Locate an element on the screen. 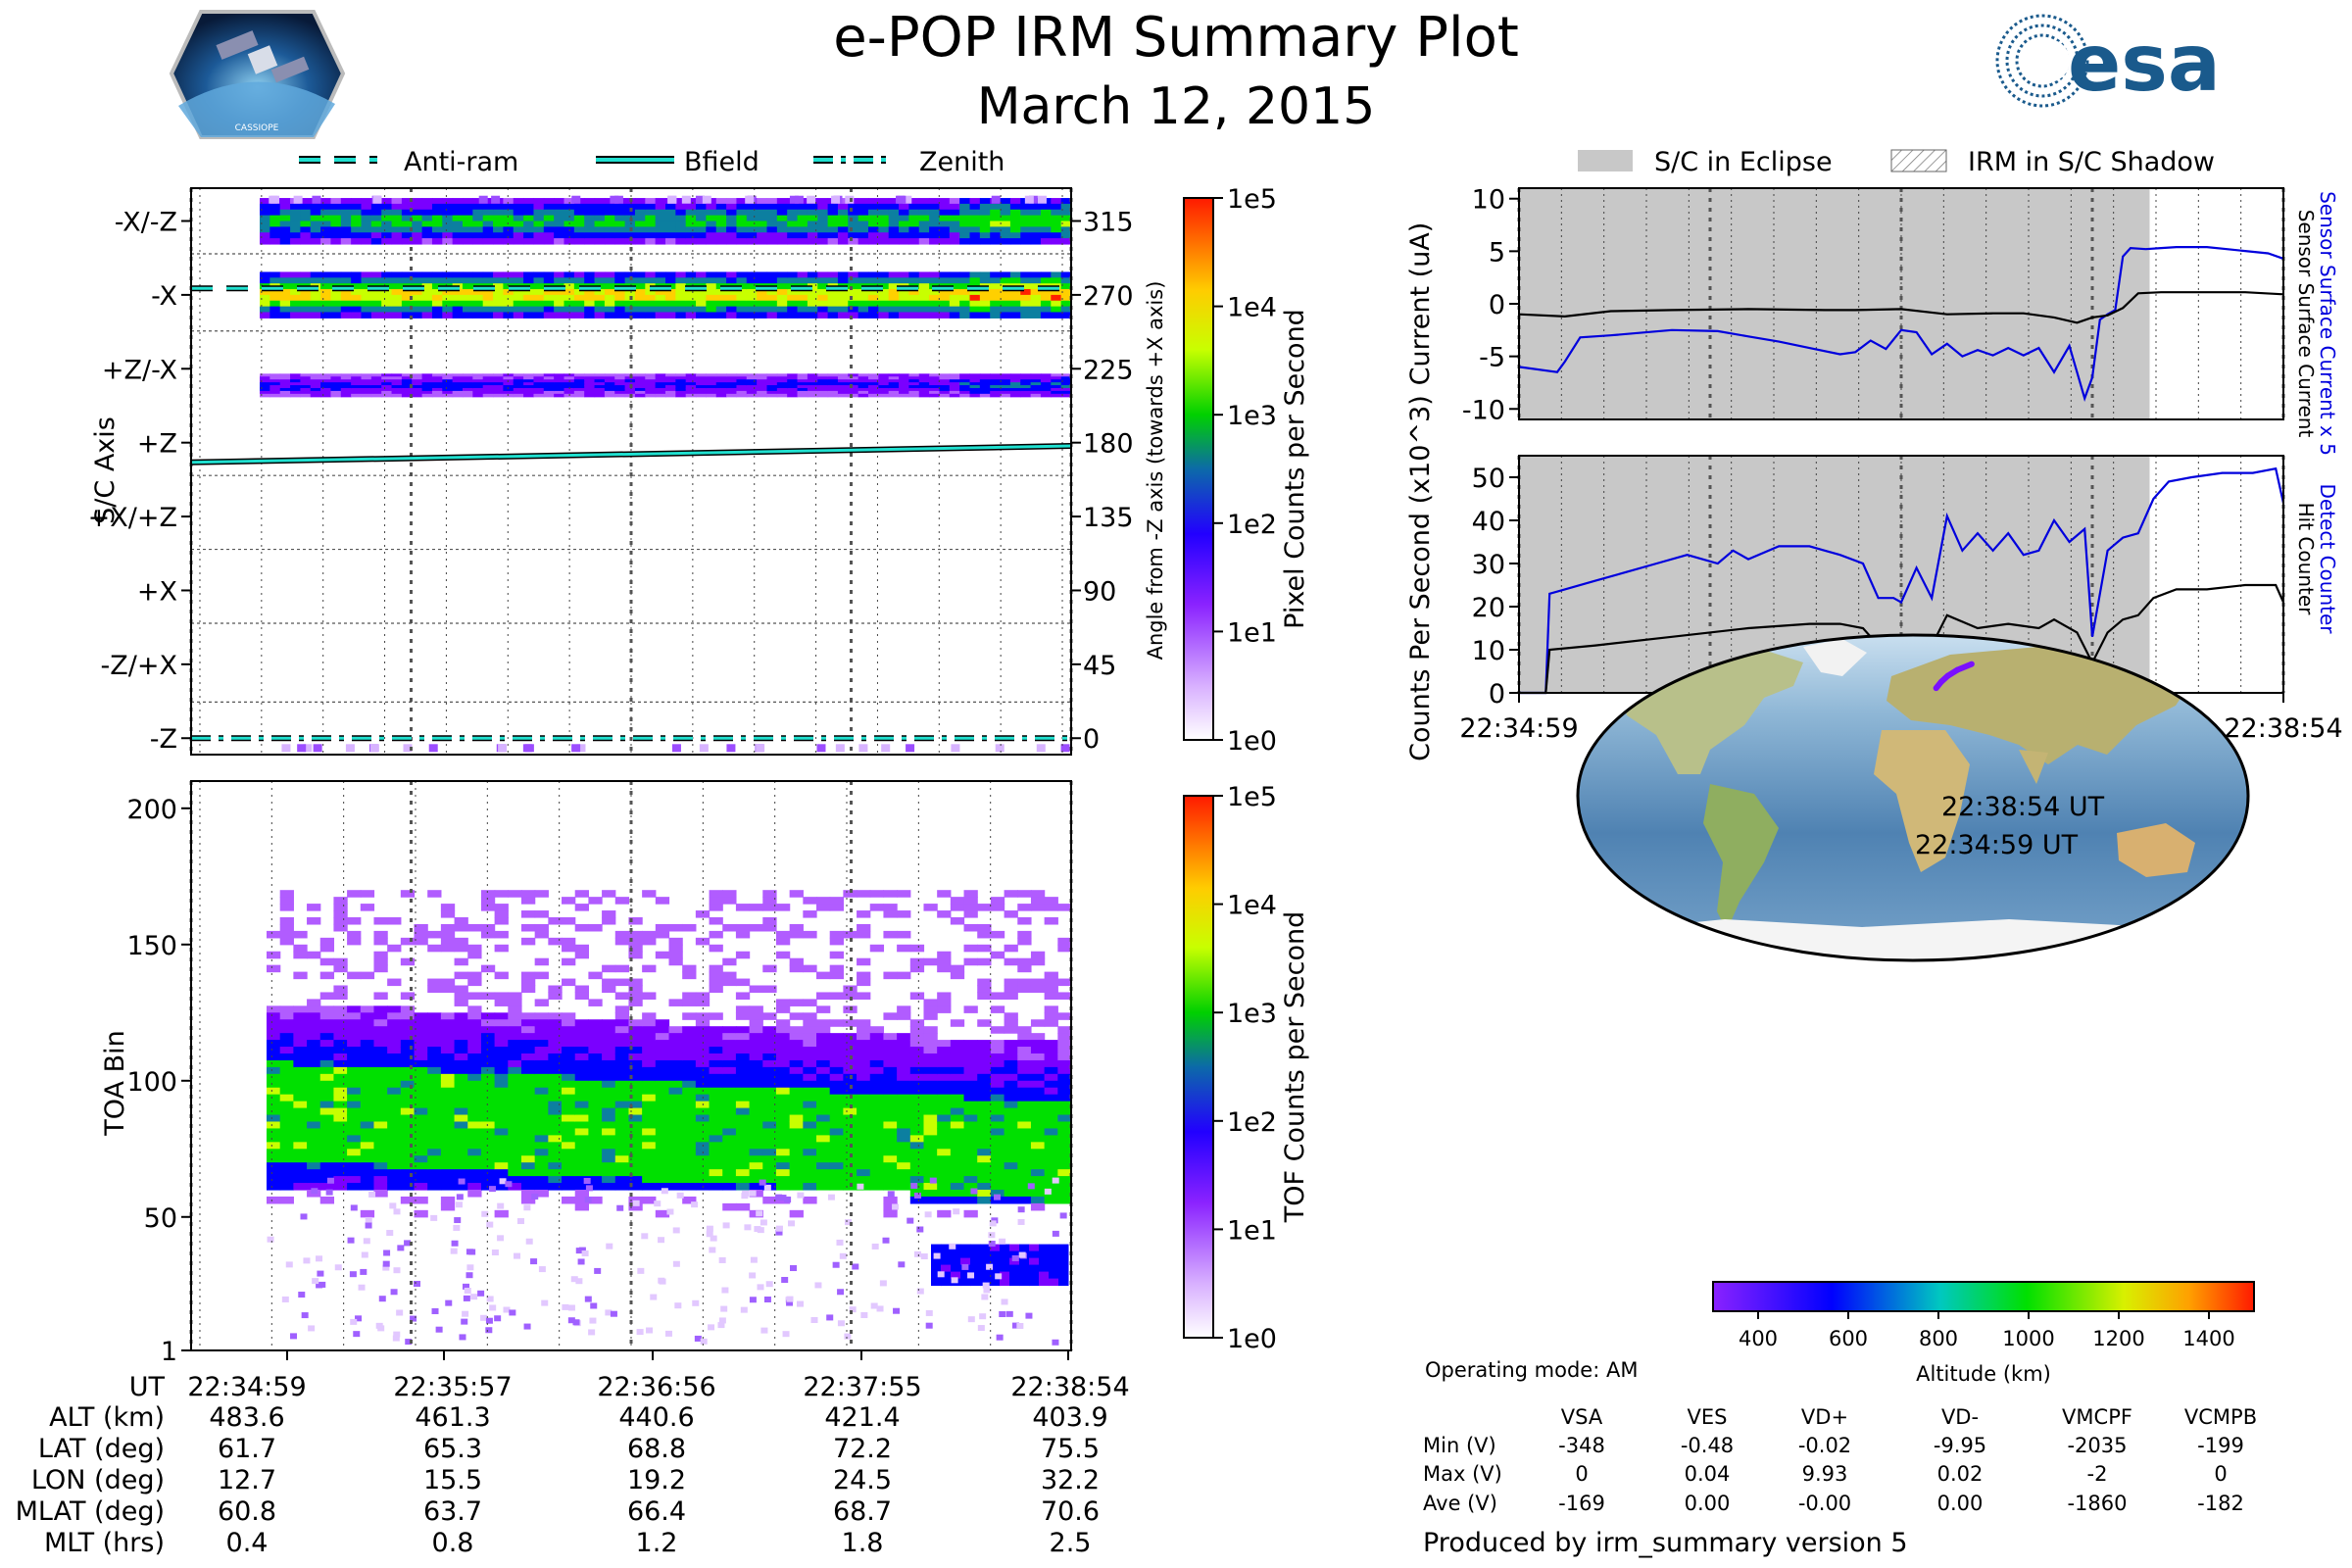 This screenshot has width=2352, height=1568. ephemeris-value: 0.8 is located at coordinates (453, 1543).